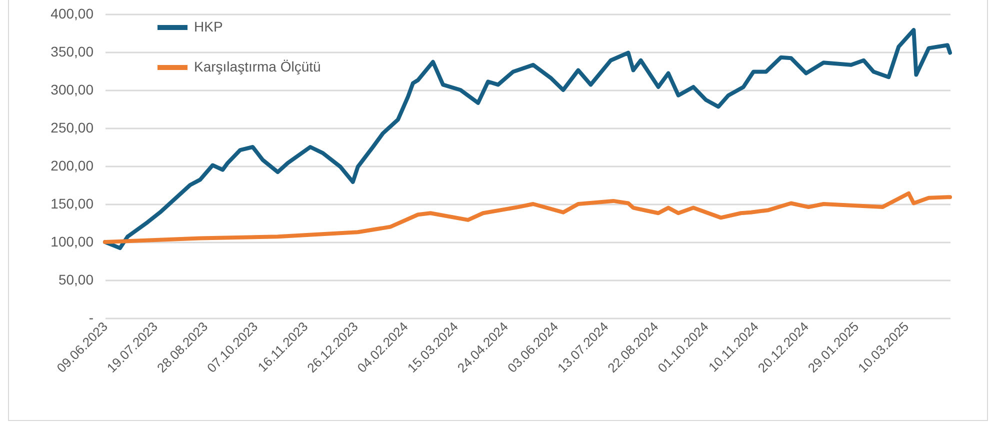  I want to click on y-tick-label: 400,00, so click(72, 14).